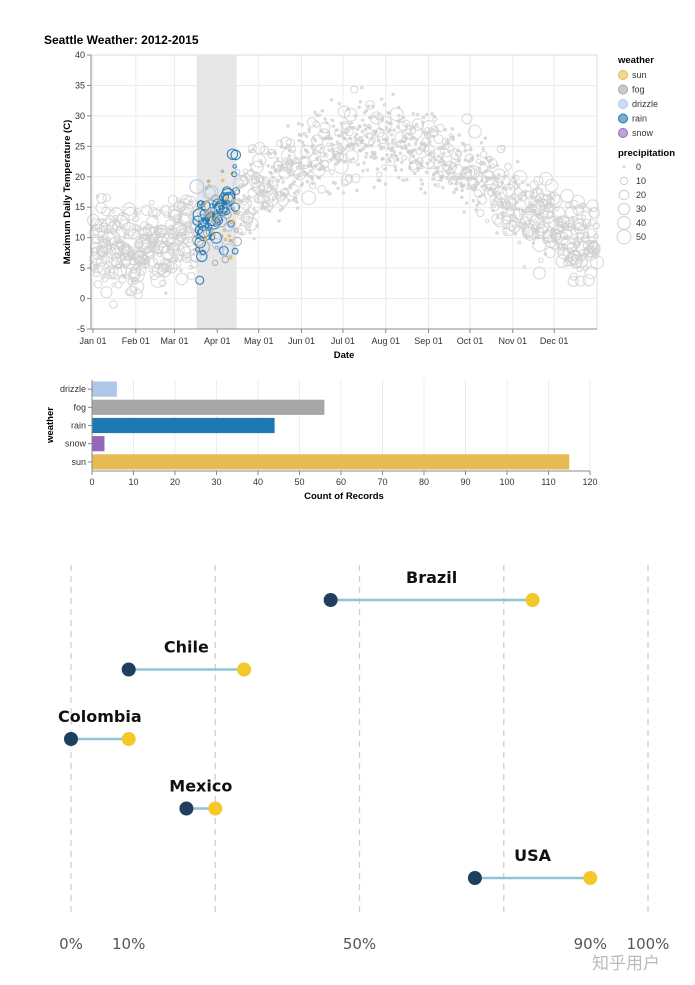  What do you see at coordinates (641, 223) in the screenshot?
I see `size-legend-label: 40` at bounding box center [641, 223].